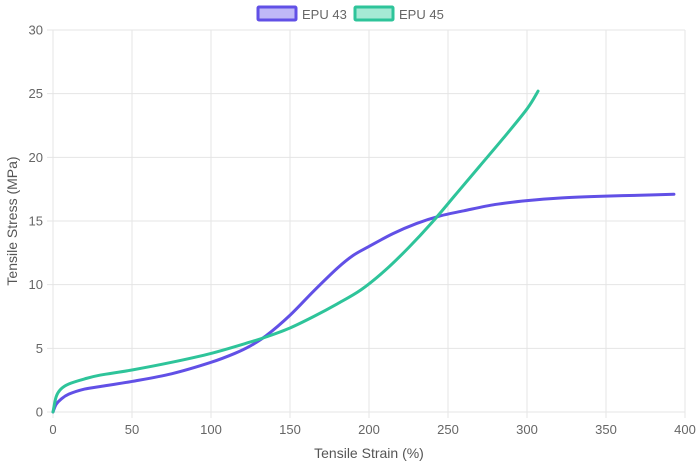 The width and height of the screenshot is (700, 466). I want to click on y-tick-label: 30, so click(36, 30).